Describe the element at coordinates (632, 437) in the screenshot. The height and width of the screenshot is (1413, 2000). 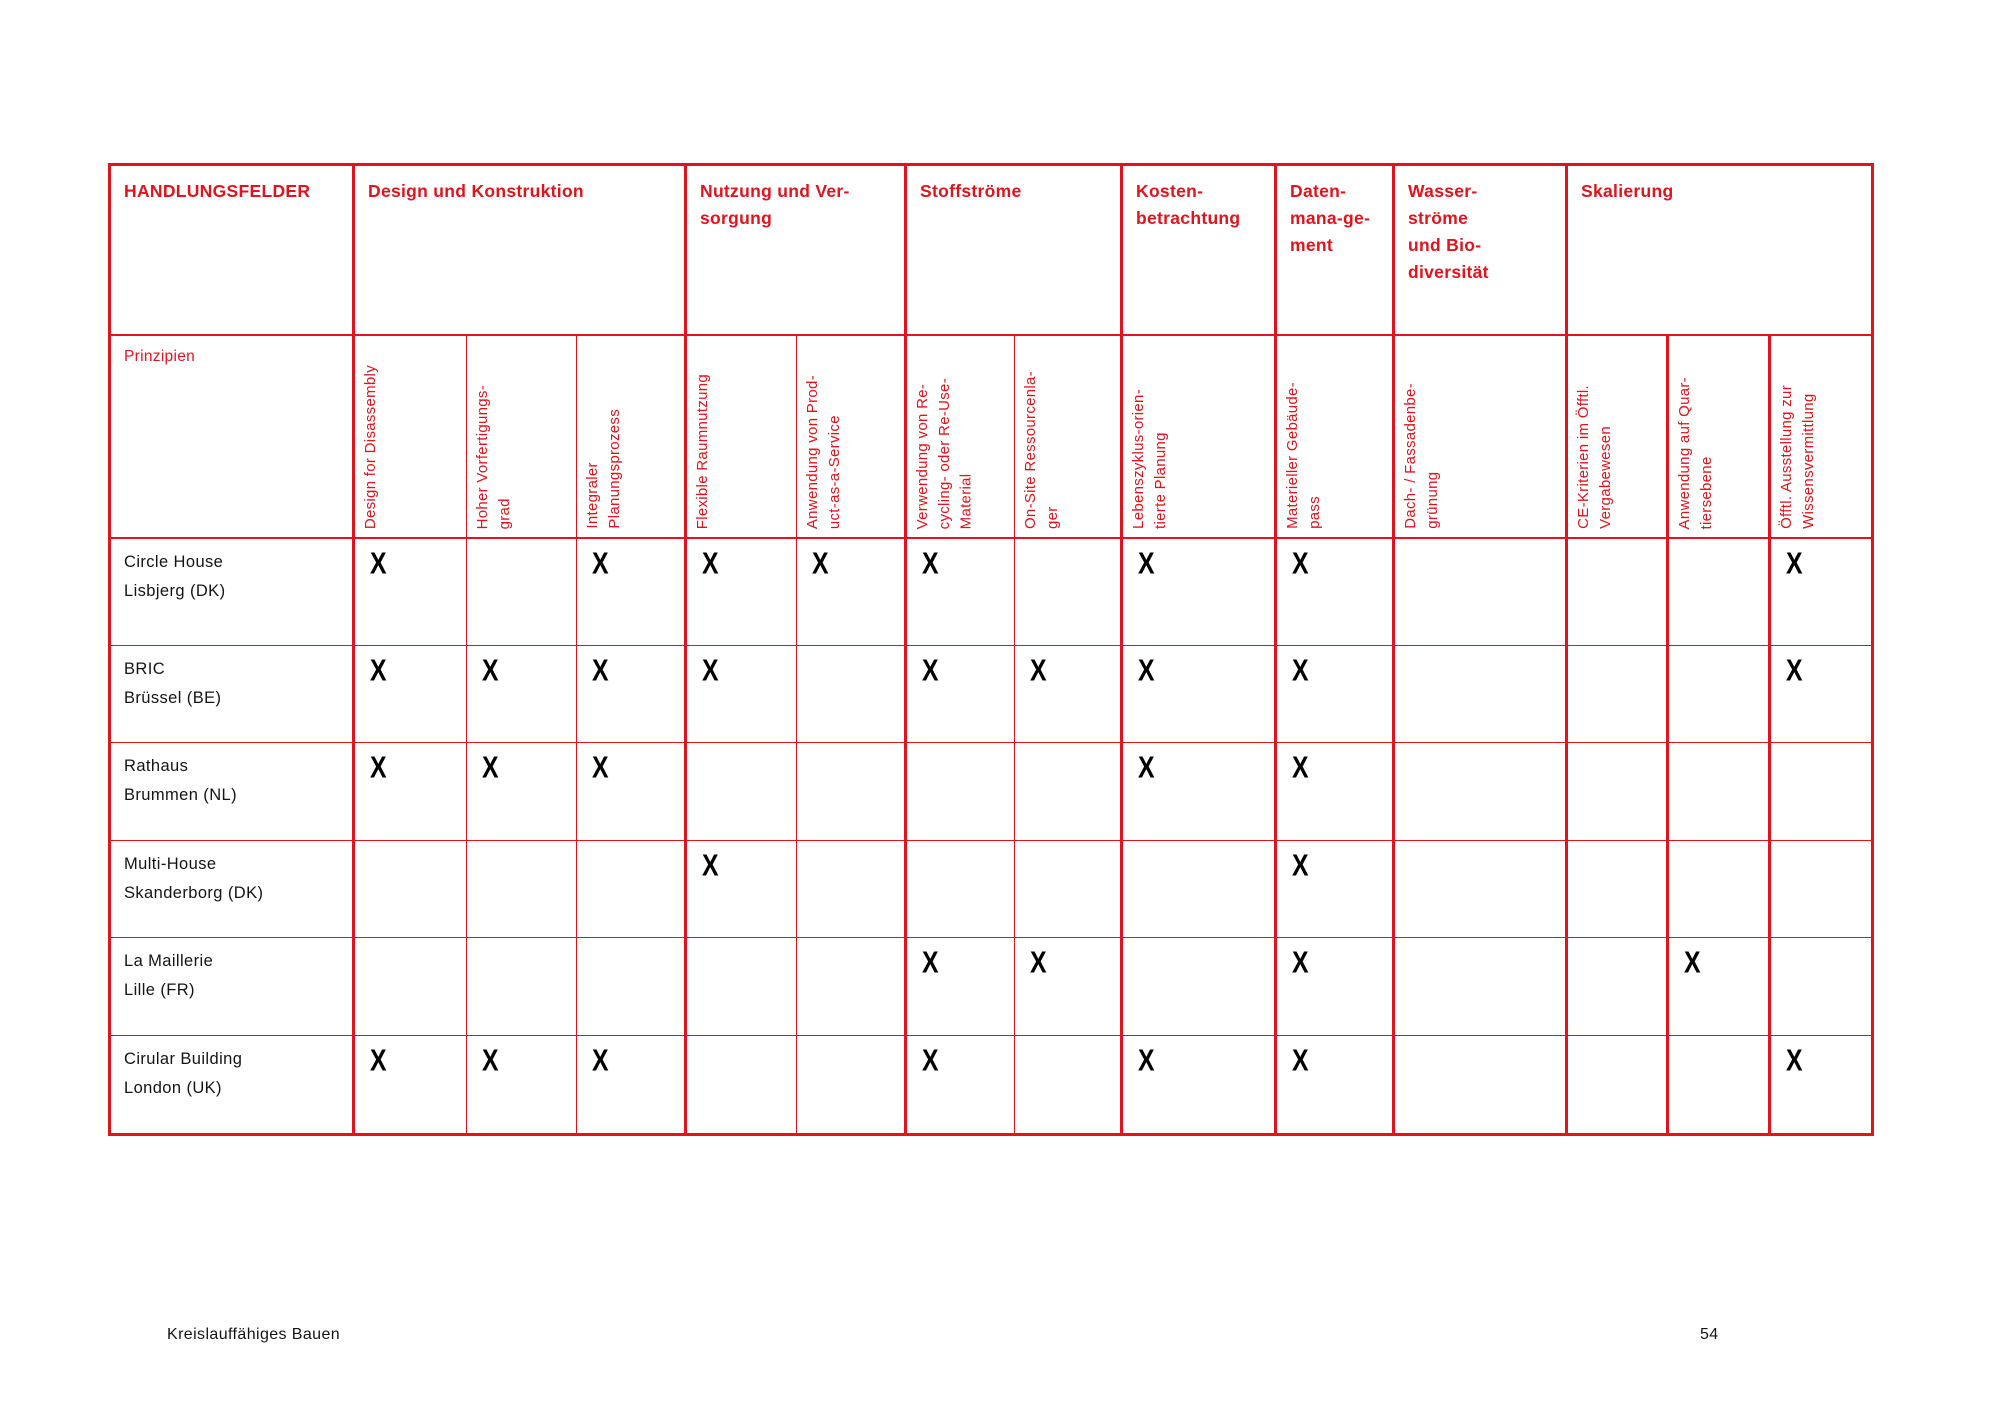
I see `principle-column-cell: Integraler Planungsprozess` at that location.